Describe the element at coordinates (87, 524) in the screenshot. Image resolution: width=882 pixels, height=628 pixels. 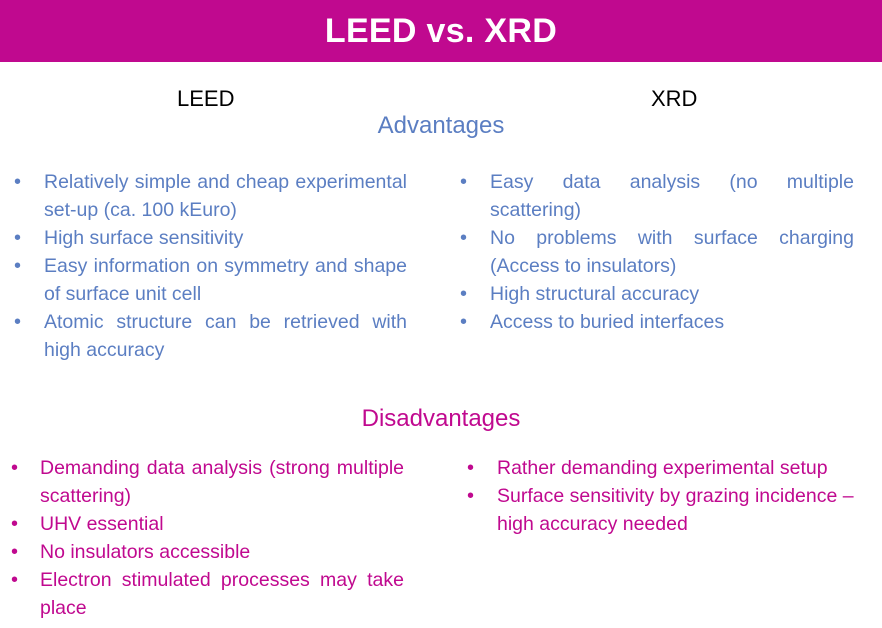
I see `list-item: • UHV essential` at that location.